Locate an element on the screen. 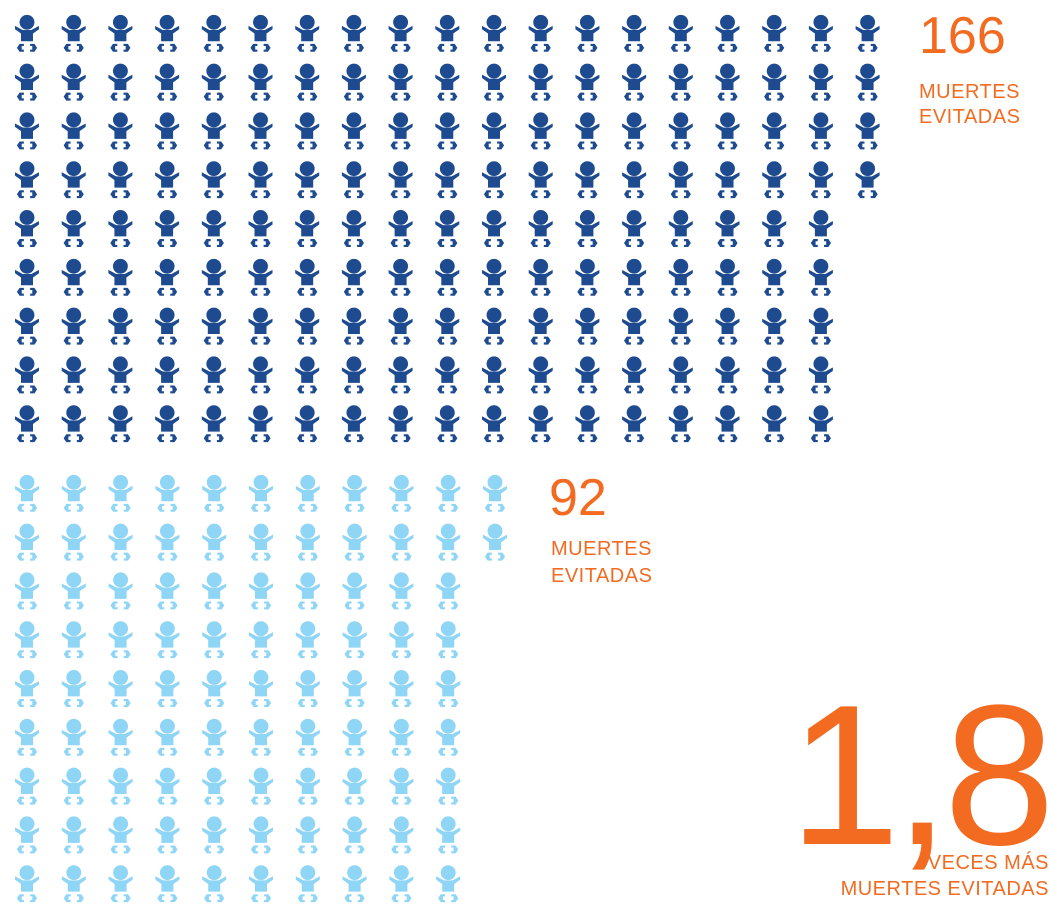  value-label-low: 92 is located at coordinates (578, 498).